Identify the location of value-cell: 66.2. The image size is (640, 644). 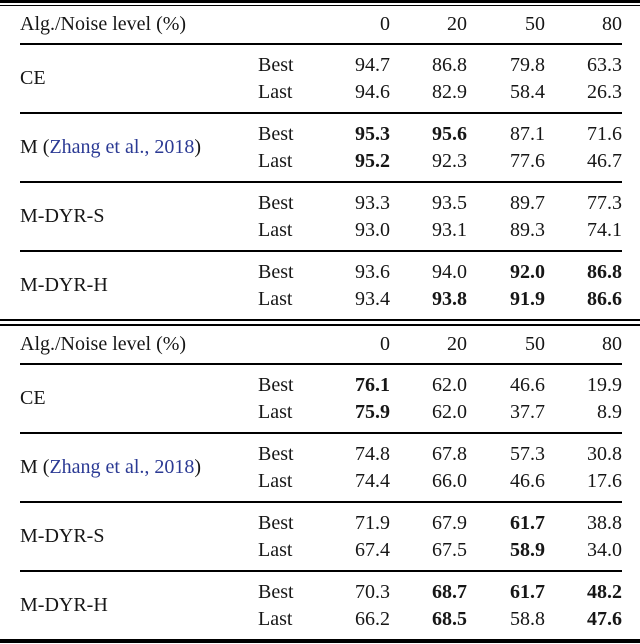
(372, 618).